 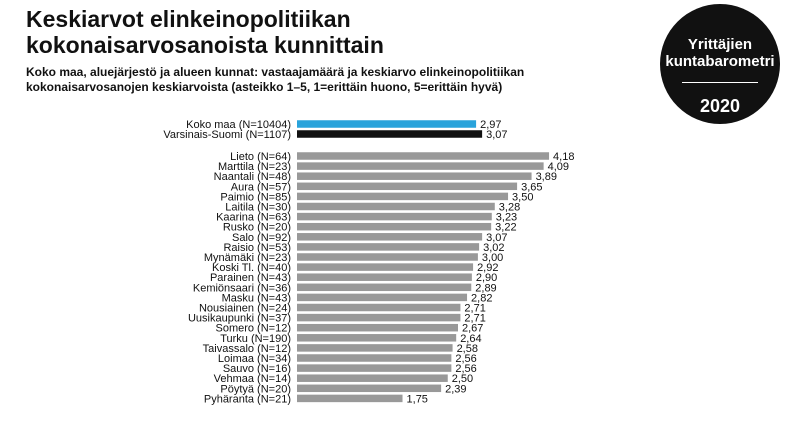 What do you see at coordinates (486, 278) in the screenshot?
I see `municipality-value-label: 2,90` at bounding box center [486, 278].